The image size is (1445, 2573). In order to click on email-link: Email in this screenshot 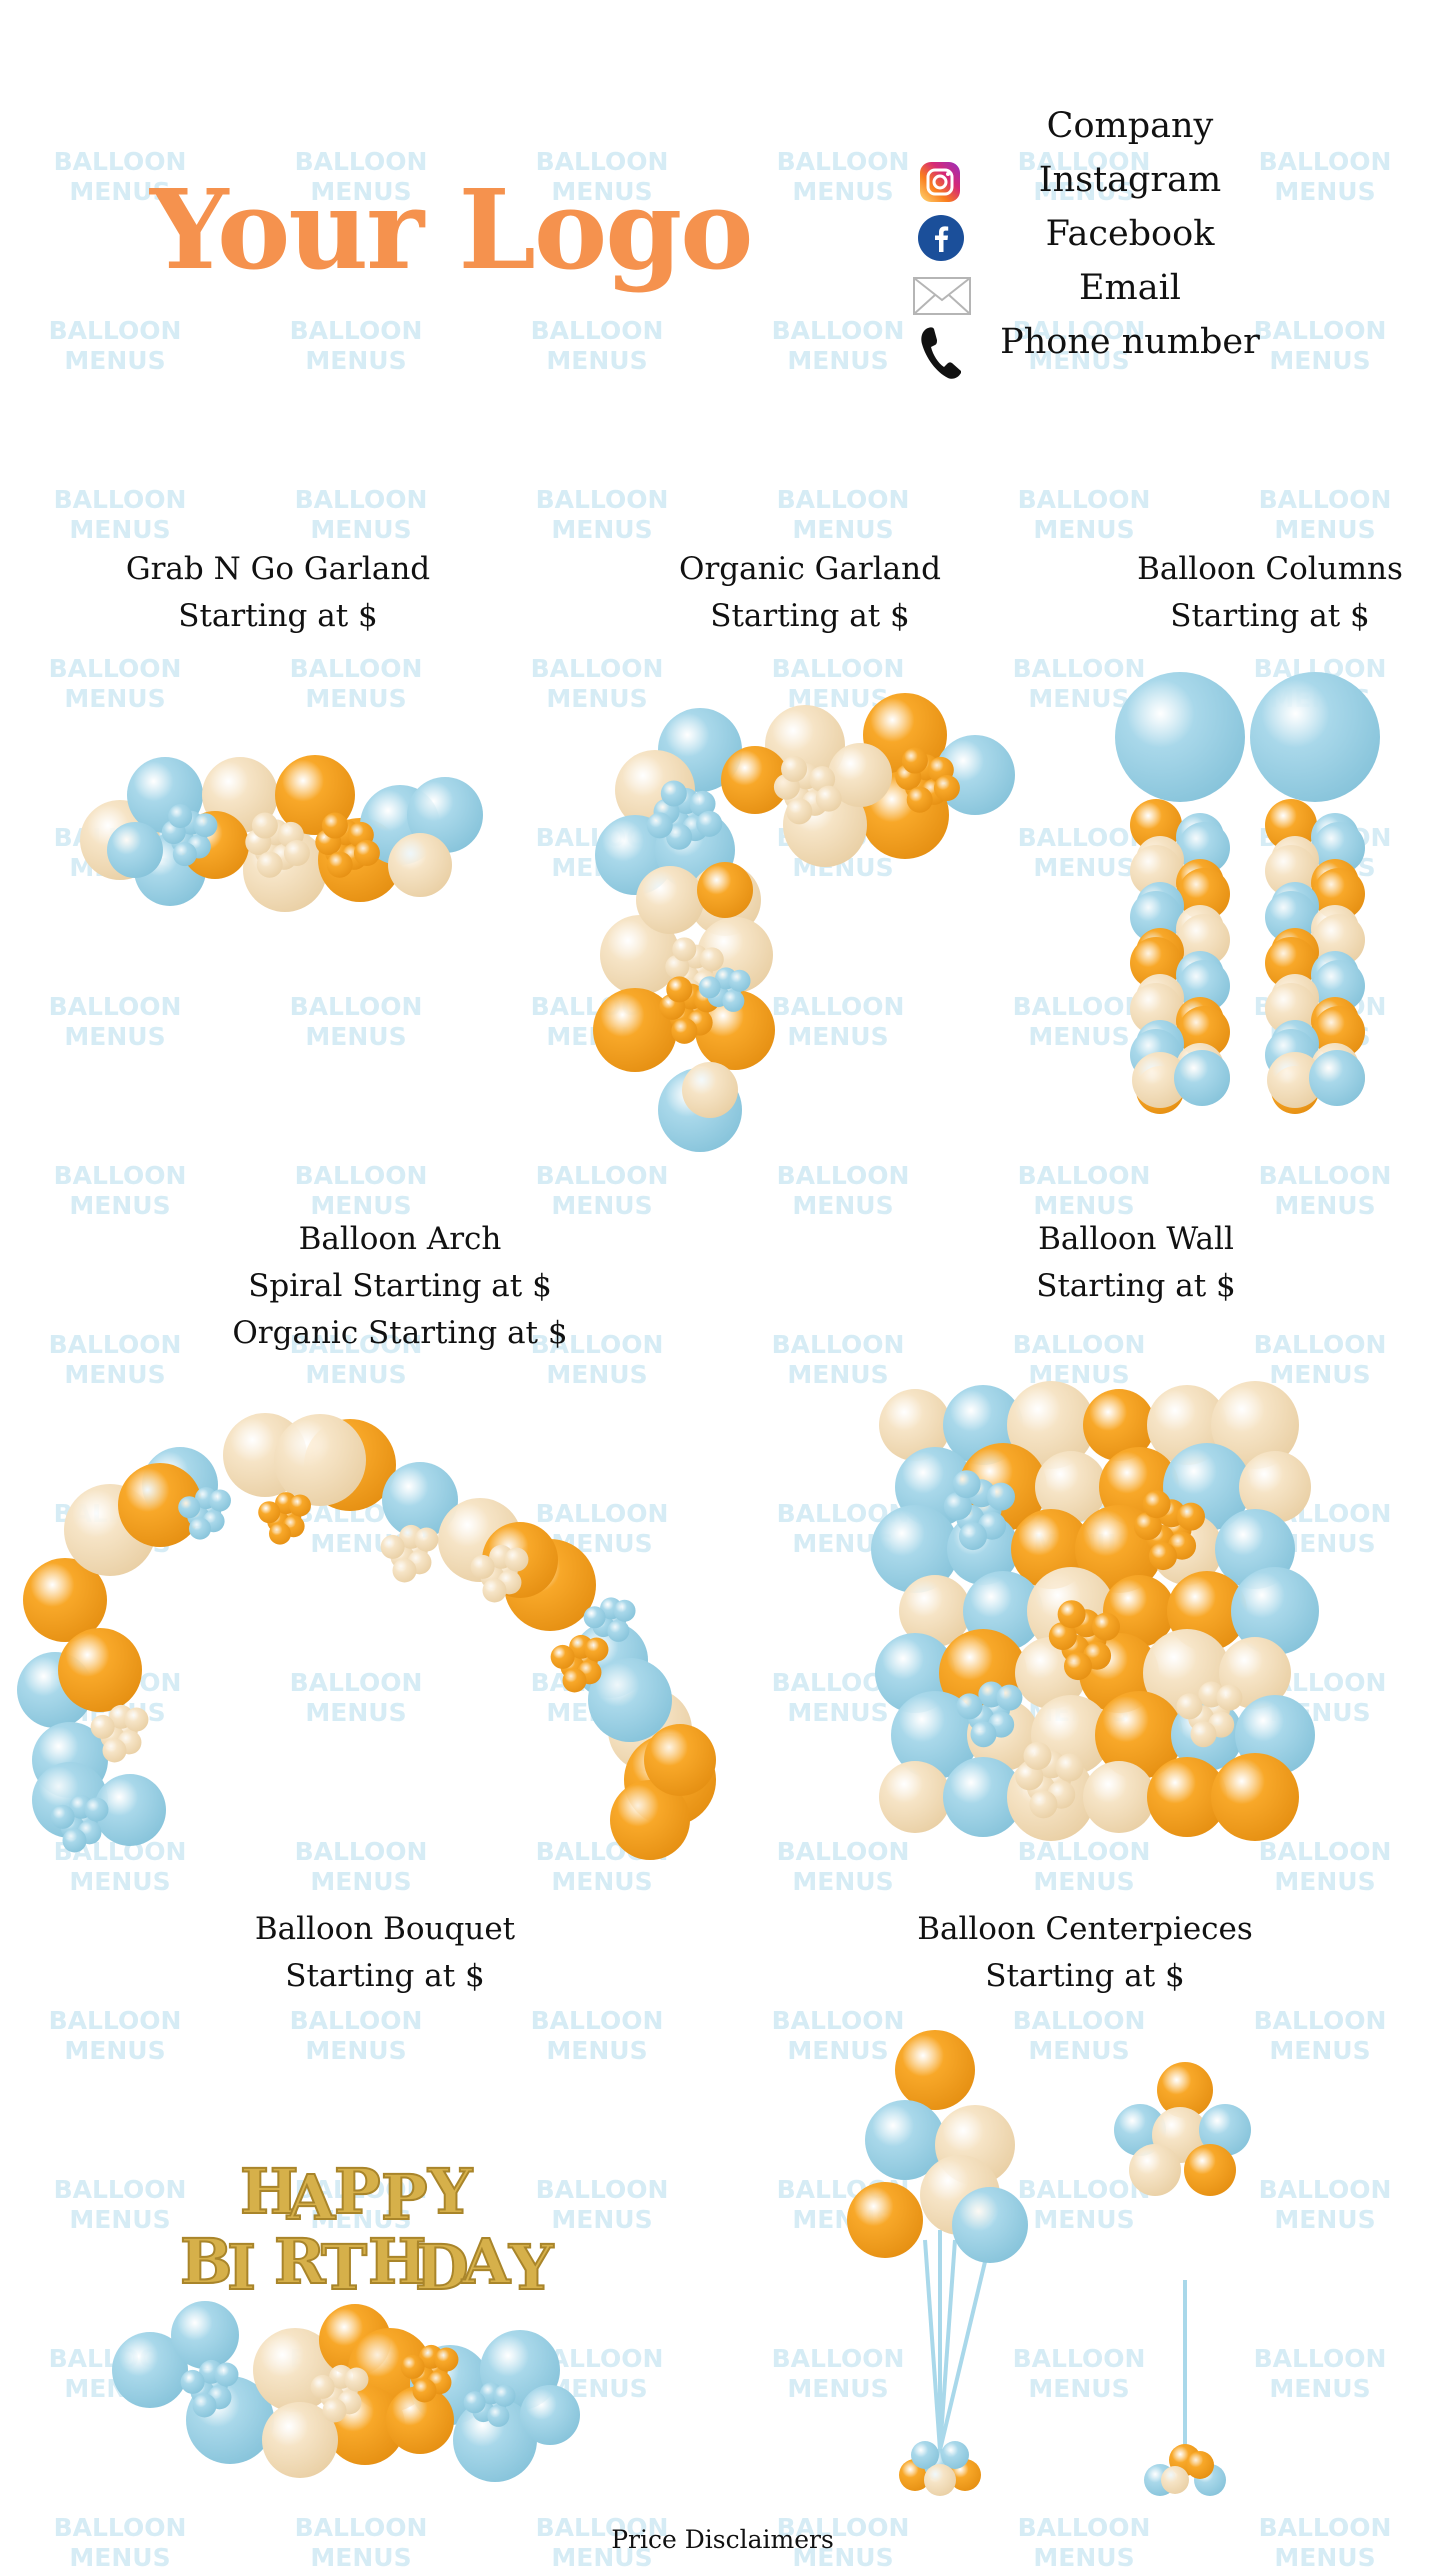, I will do `click(1130, 288)`.